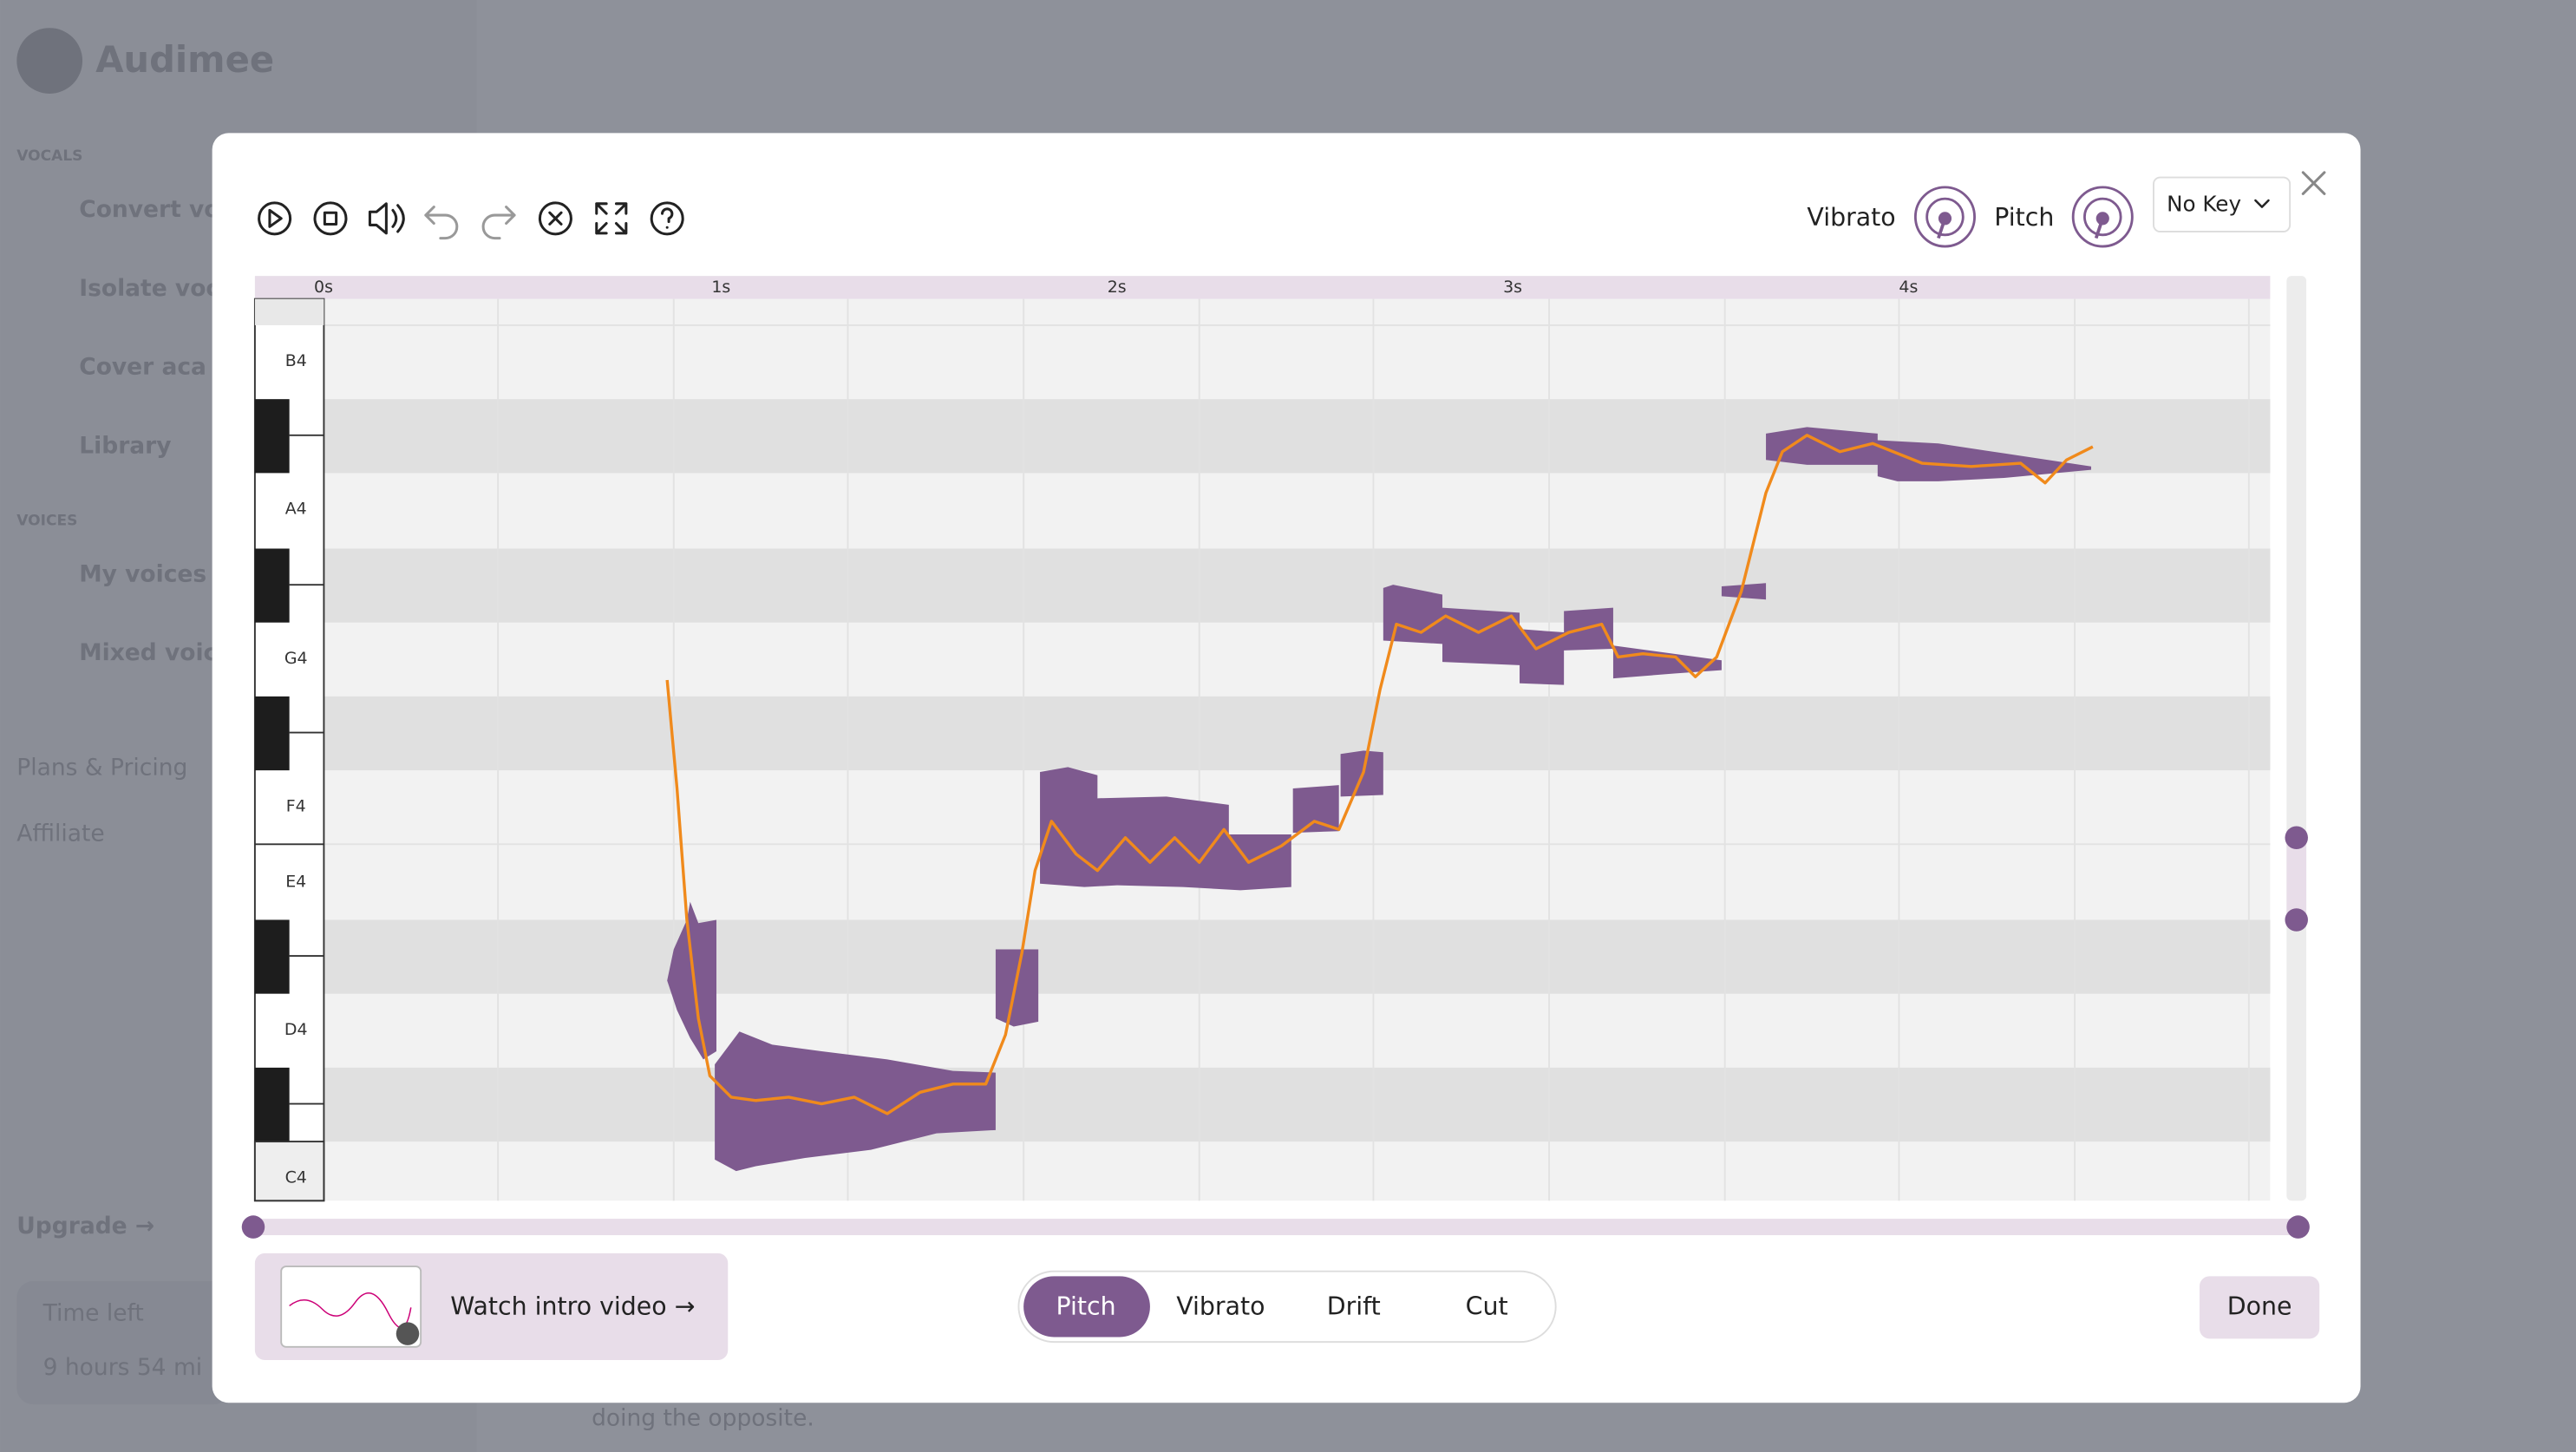 This screenshot has height=1452, width=2576. What do you see at coordinates (149, 209) in the screenshot?
I see `nav-item: Convert vo` at bounding box center [149, 209].